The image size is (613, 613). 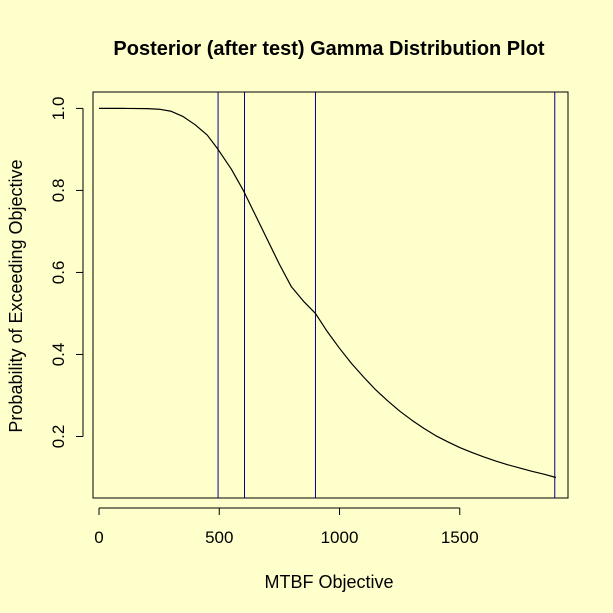 I want to click on y-tick-label-2: 0.6, so click(x=58, y=273).